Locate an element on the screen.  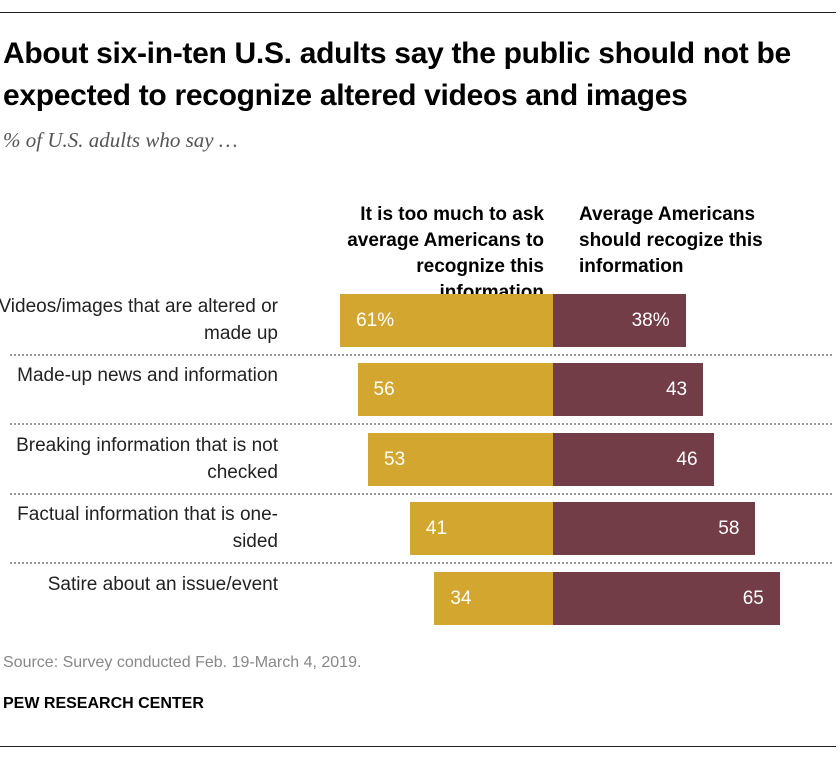
data-label: 38% is located at coordinates (650, 320).